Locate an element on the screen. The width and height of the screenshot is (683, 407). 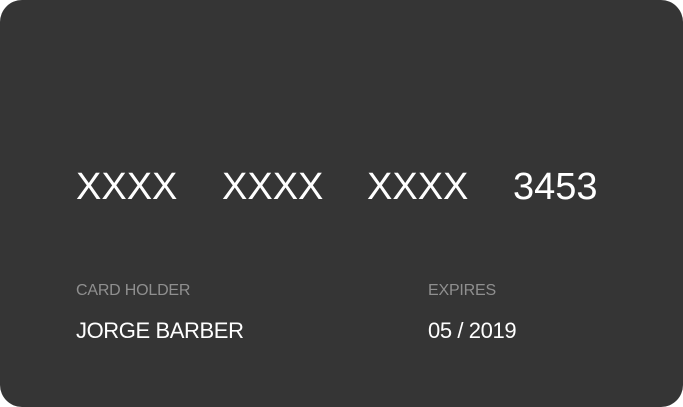
card-holder-label: CARD HOLDER is located at coordinates (133, 290).